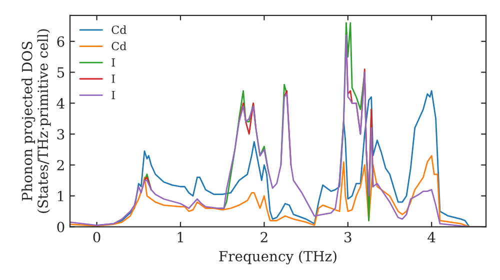 The height and width of the screenshot is (280, 500). What do you see at coordinates (60, 227) in the screenshot?
I see `y-tick-label: 0` at bounding box center [60, 227].